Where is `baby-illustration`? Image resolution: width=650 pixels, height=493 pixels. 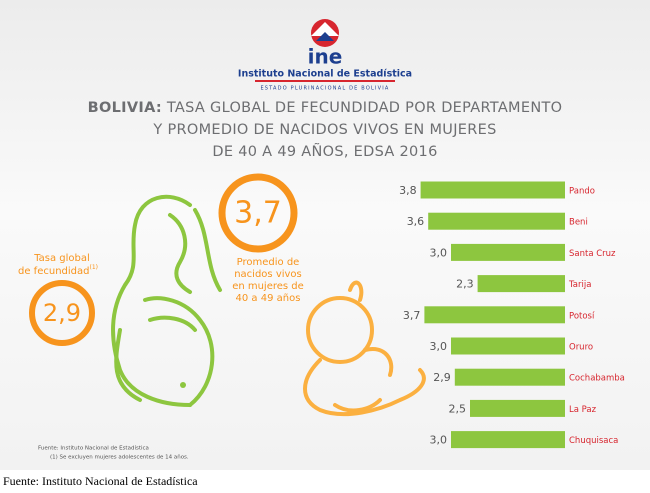
baby-illustration is located at coordinates (364, 348).